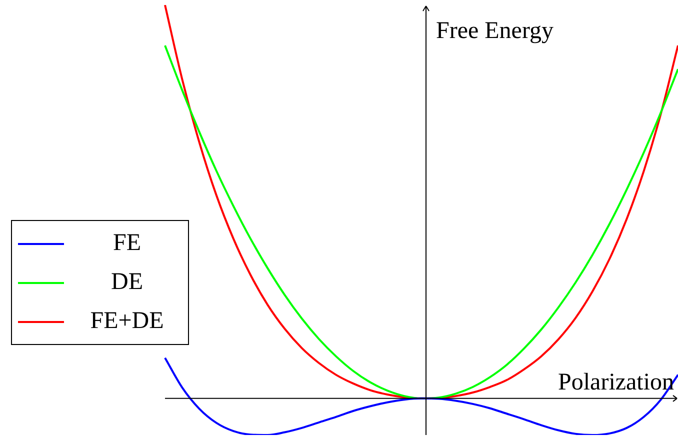  Describe the element at coordinates (616, 382) in the screenshot. I see `x-axis-title: Polarization` at that location.